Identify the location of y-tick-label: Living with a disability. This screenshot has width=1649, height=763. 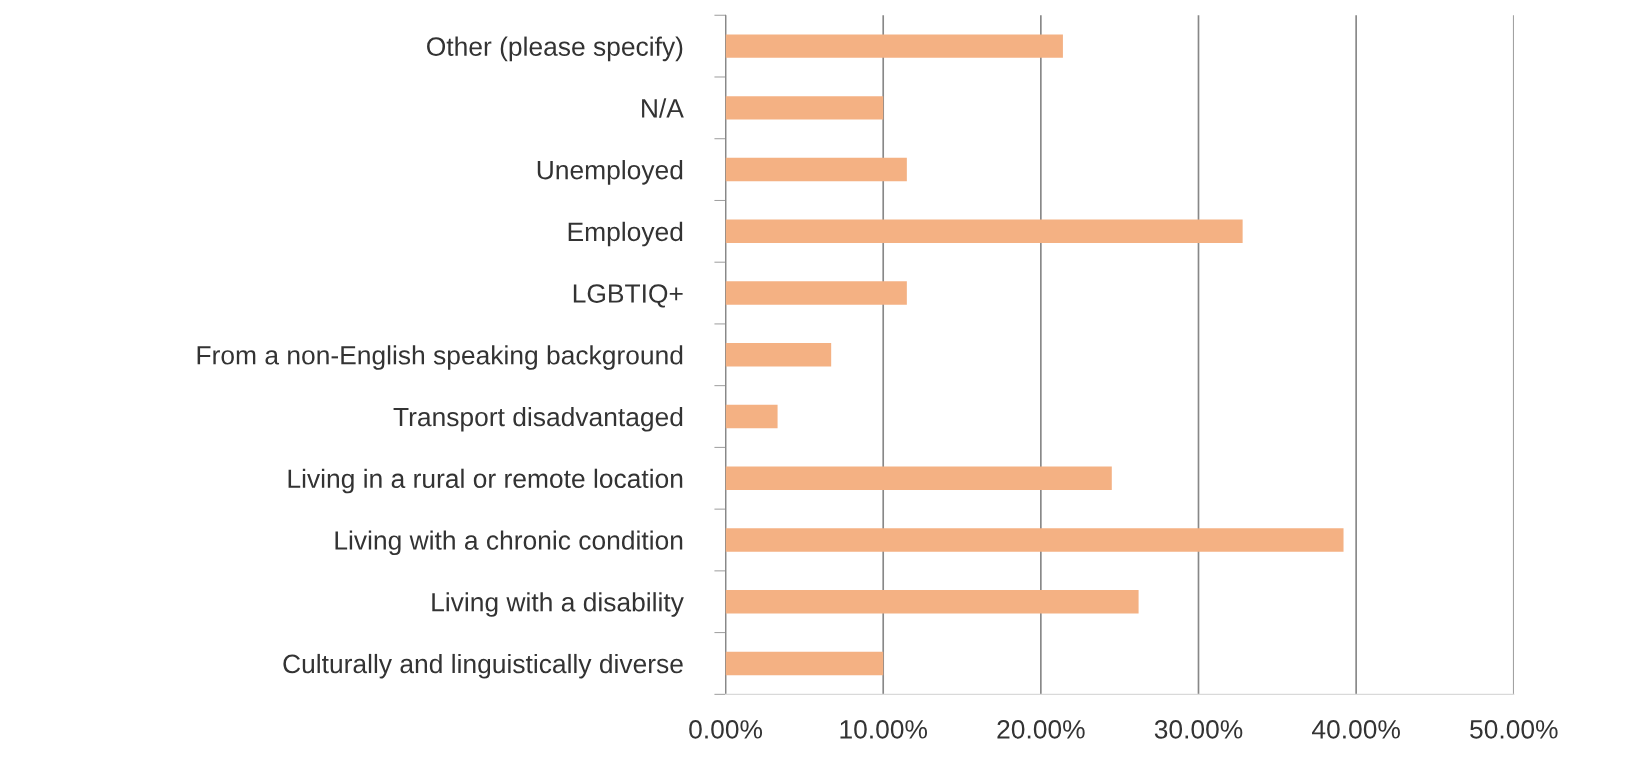
(558, 604).